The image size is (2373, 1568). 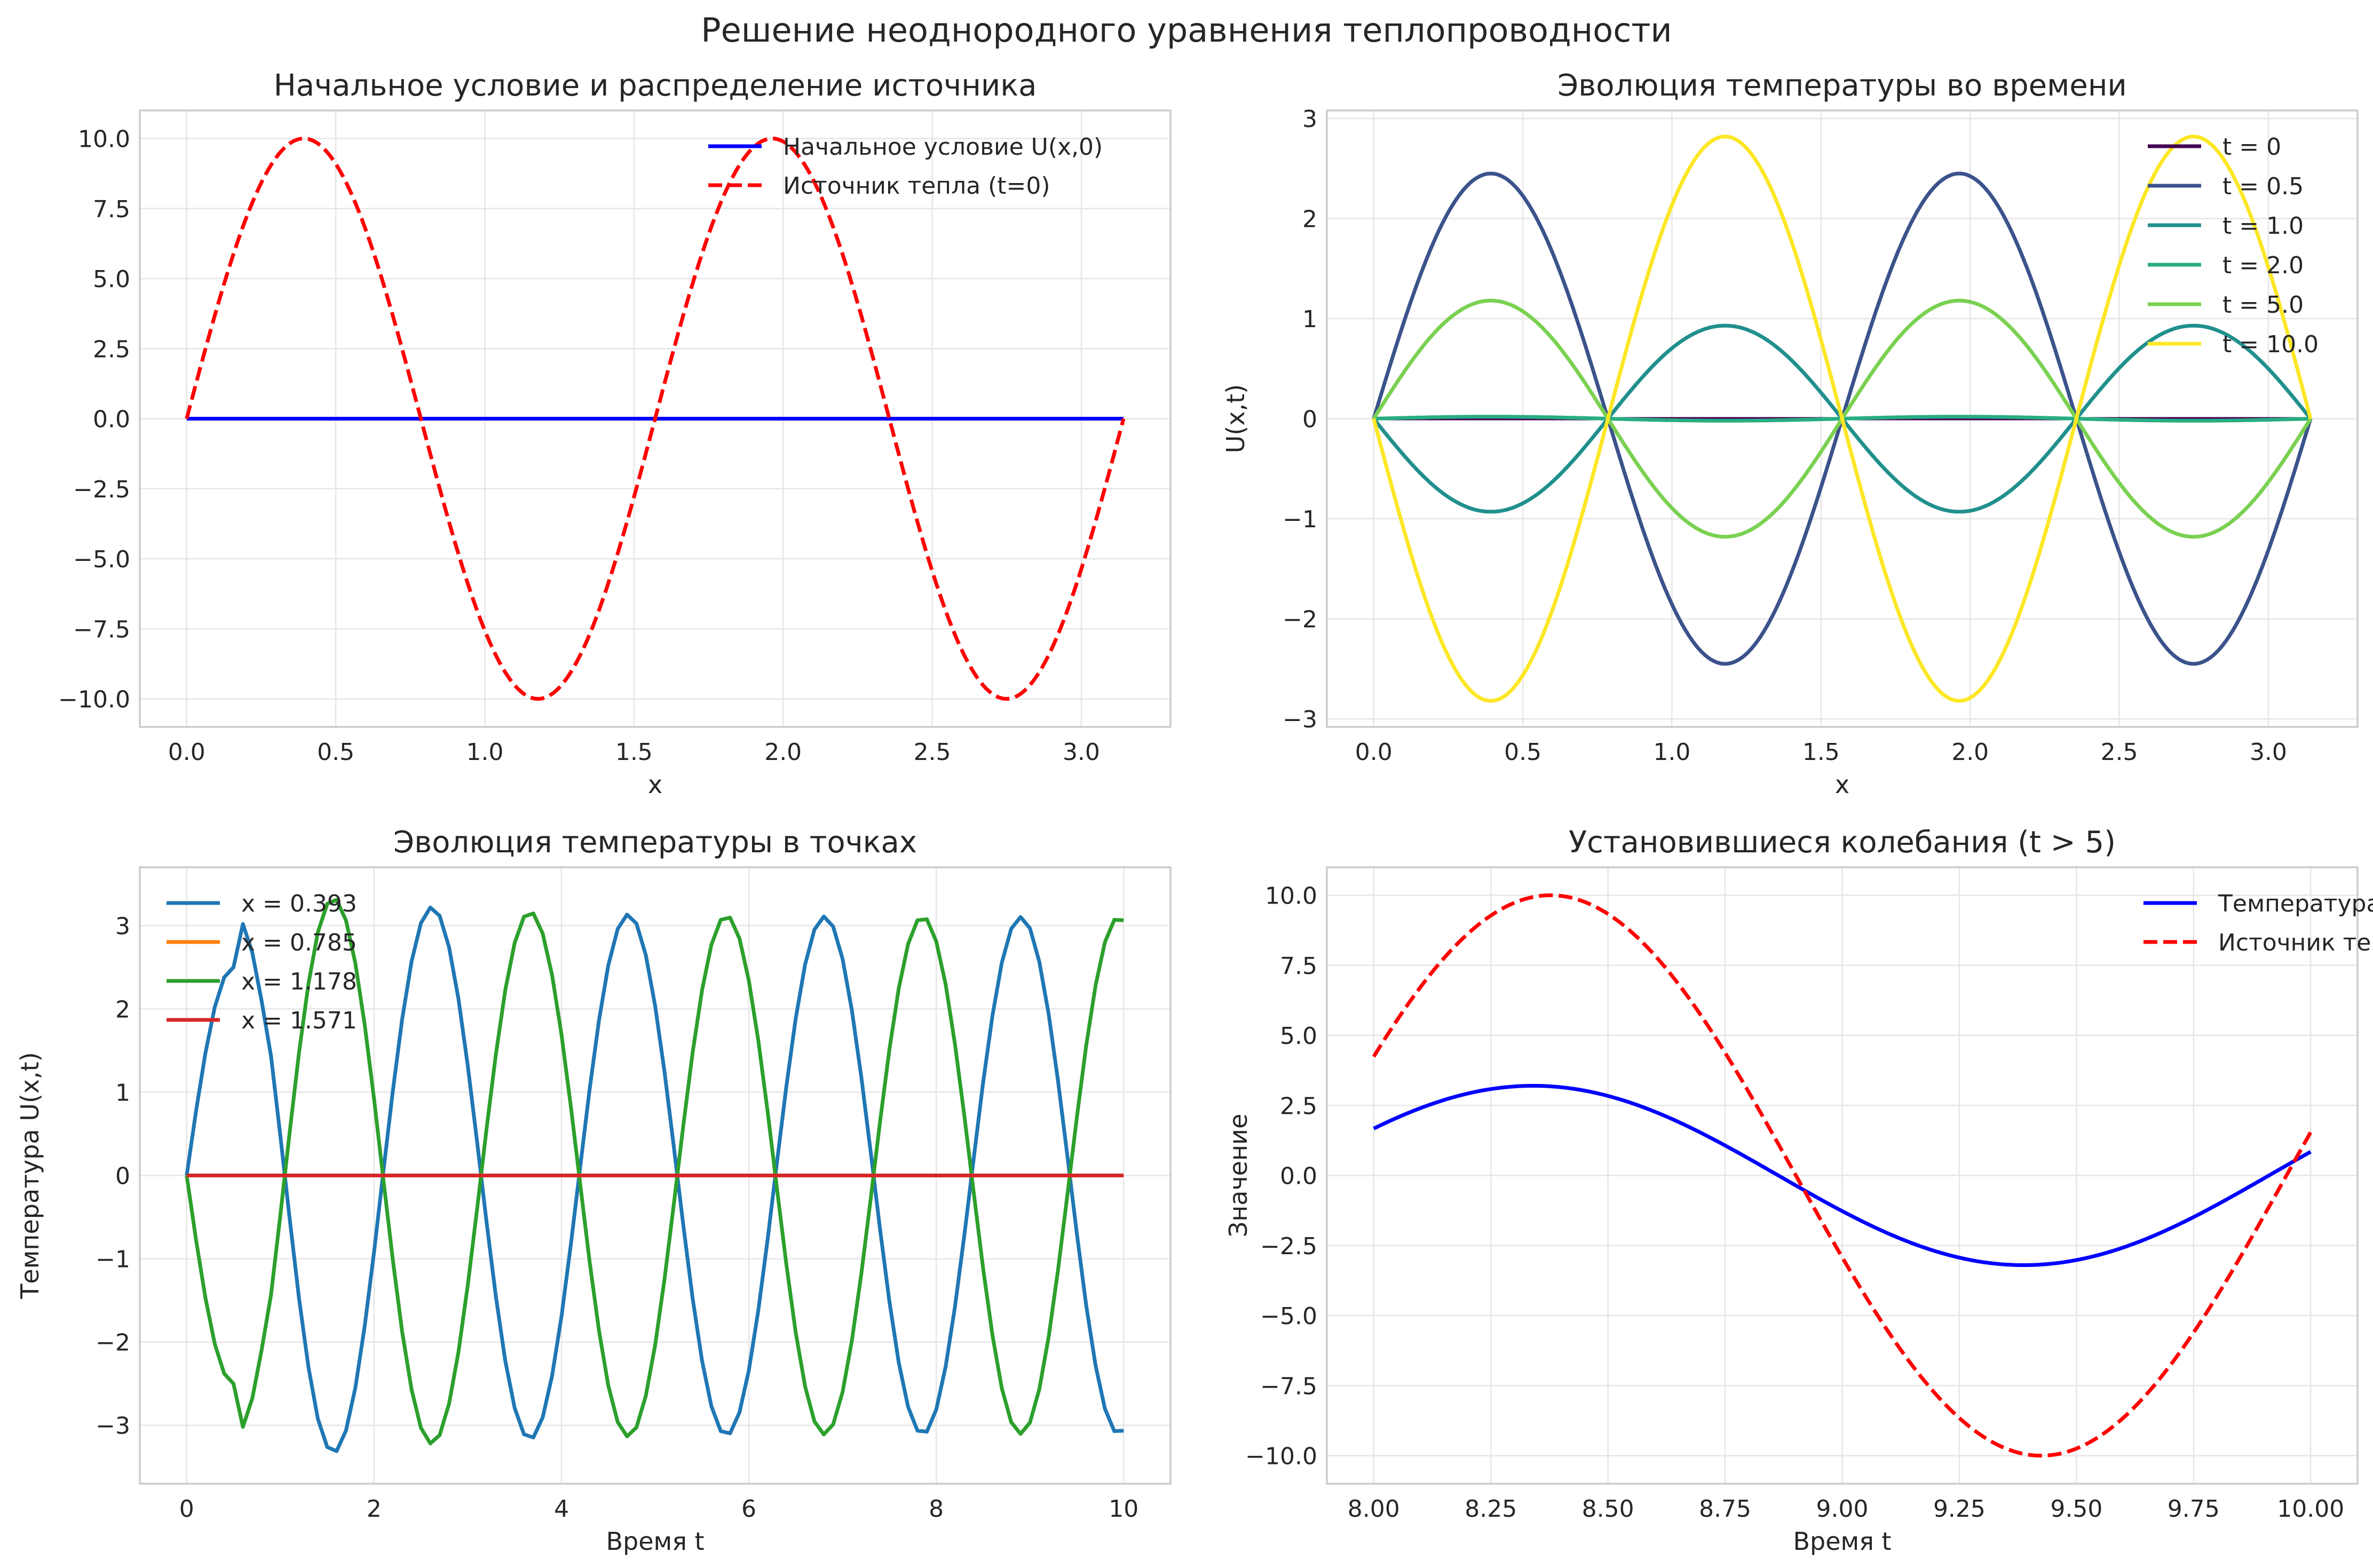 What do you see at coordinates (1608, 1509) in the screenshot?
I see `x-tick-label: 8.50` at bounding box center [1608, 1509].